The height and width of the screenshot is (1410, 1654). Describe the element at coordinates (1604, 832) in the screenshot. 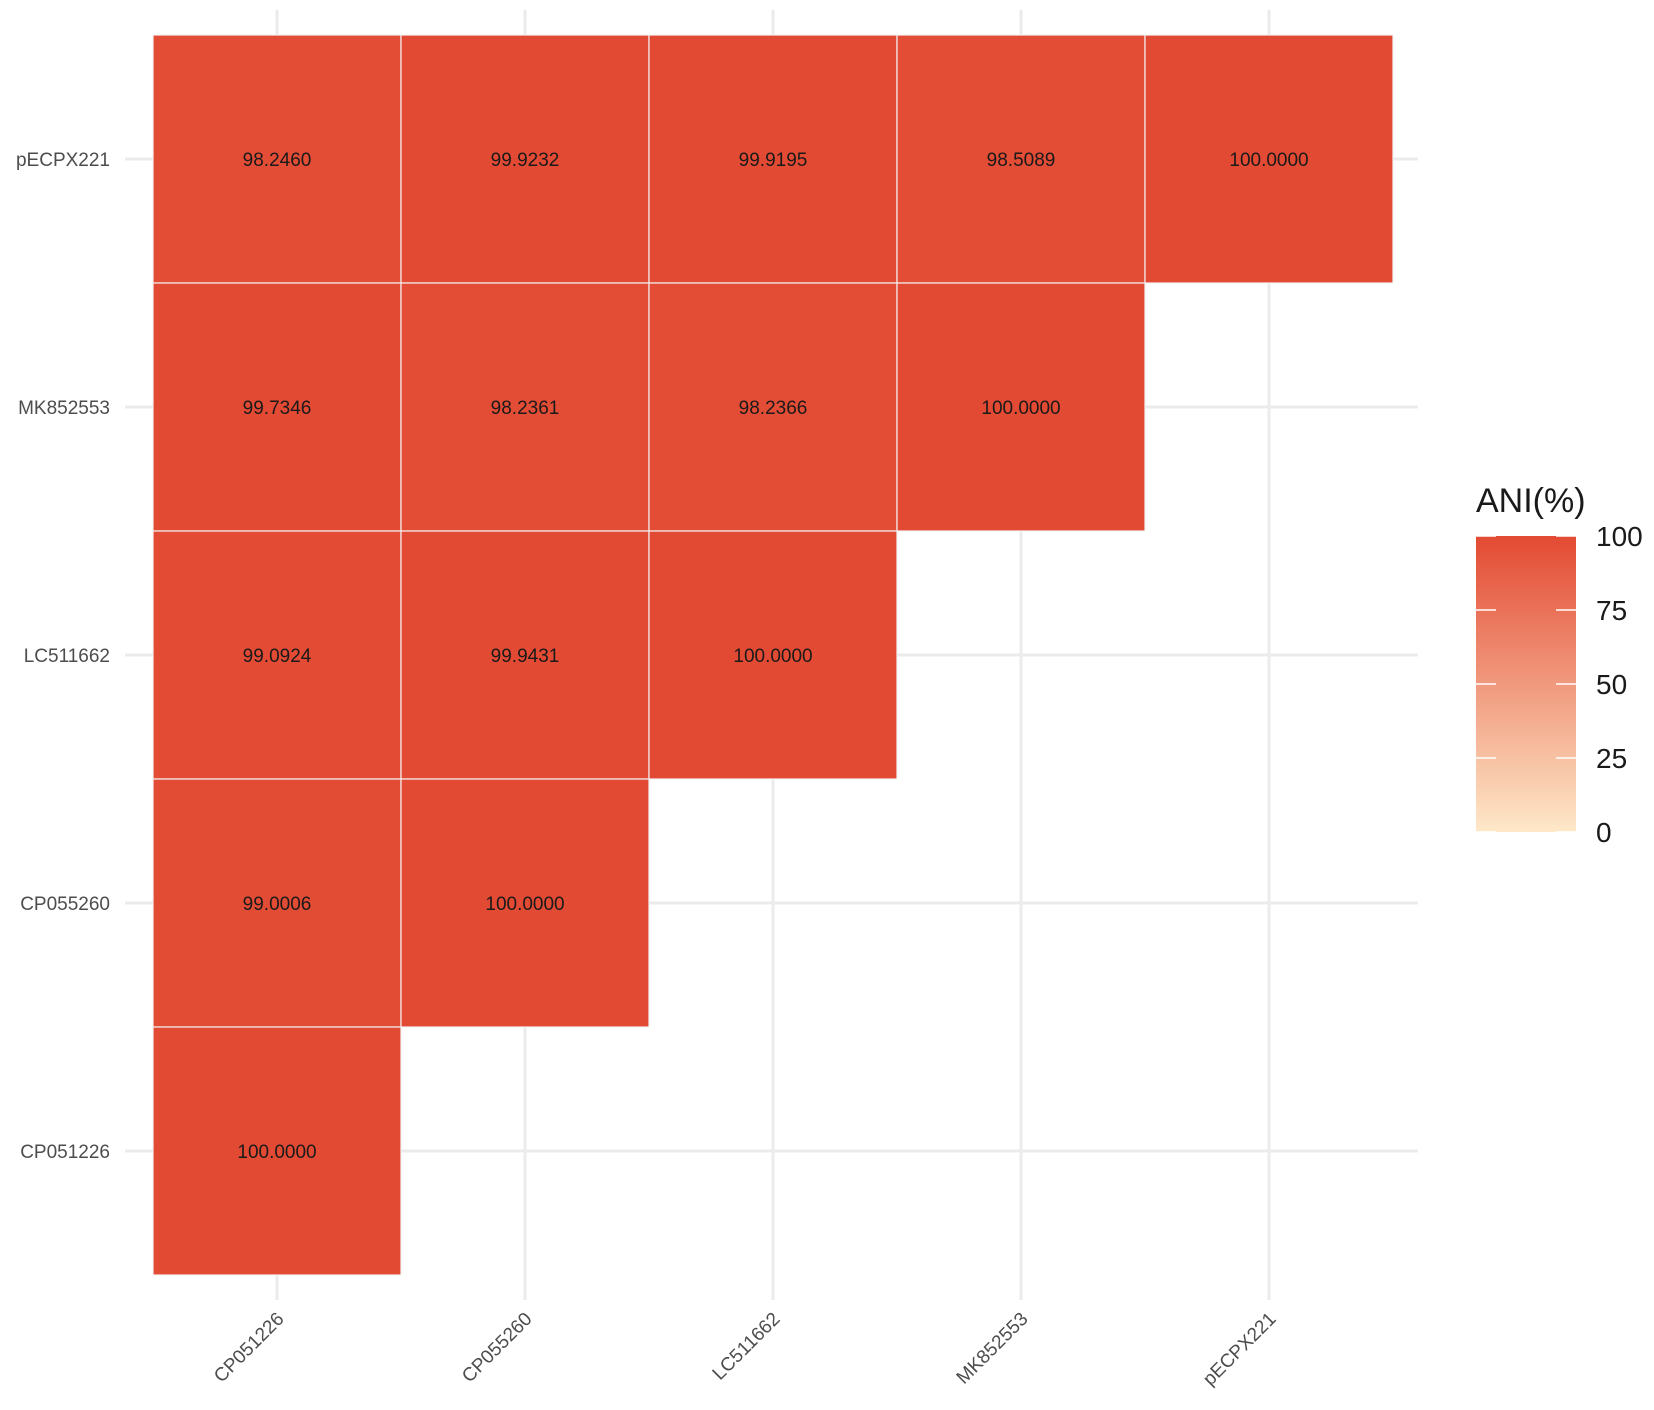

I see `legend-tick-label: 0` at that location.